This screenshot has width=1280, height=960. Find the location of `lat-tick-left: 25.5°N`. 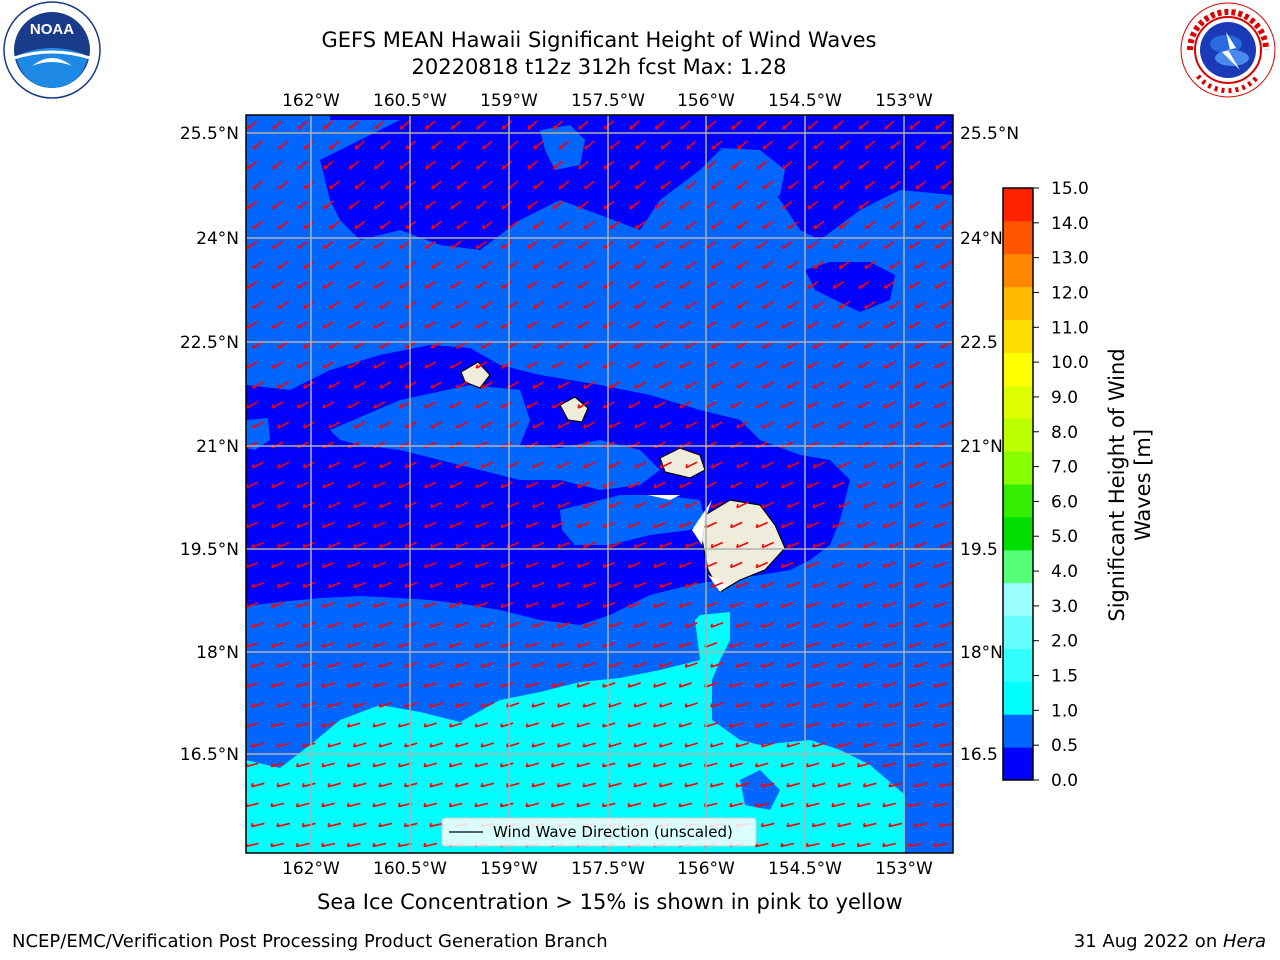

lat-tick-left: 25.5°N is located at coordinates (209, 134).